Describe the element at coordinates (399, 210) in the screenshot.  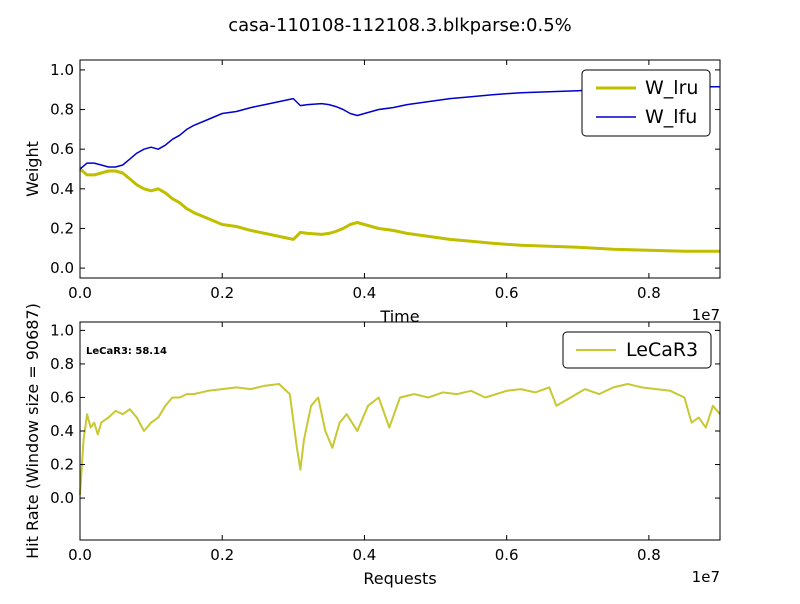
I see `series-line-w-lru` at that location.